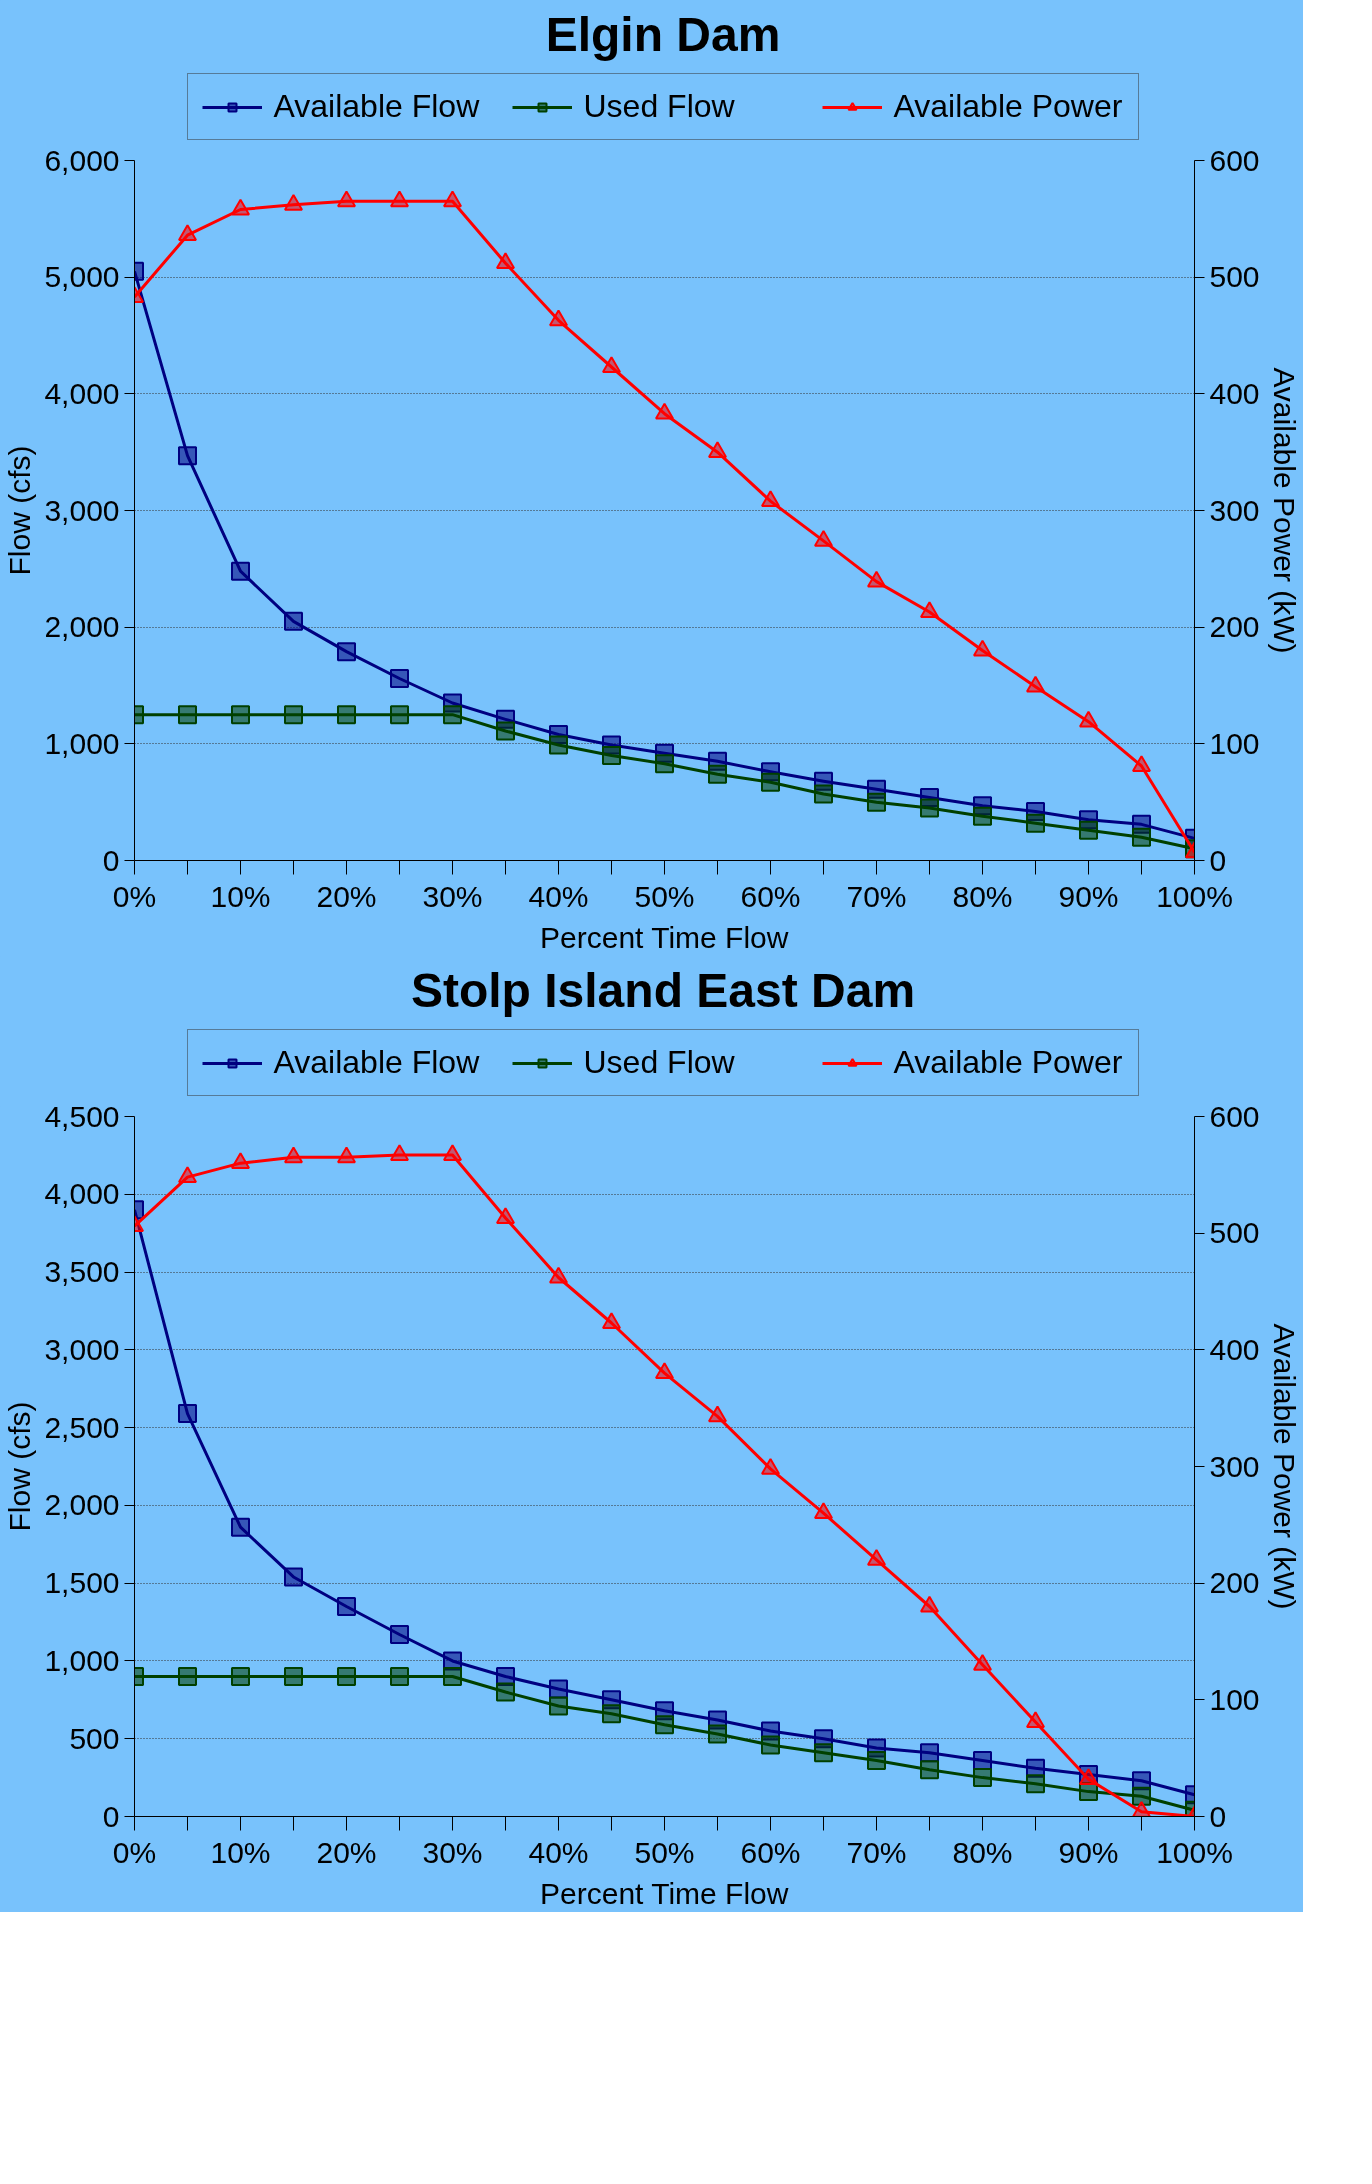  I want to click on legend-label: Available Power, so click(1008, 1062).